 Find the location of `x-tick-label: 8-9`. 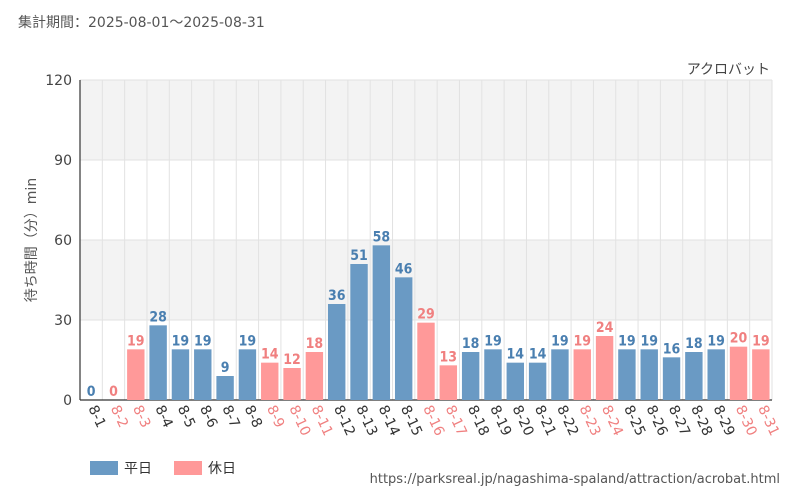

x-tick-label: 8-9 is located at coordinates (275, 416).